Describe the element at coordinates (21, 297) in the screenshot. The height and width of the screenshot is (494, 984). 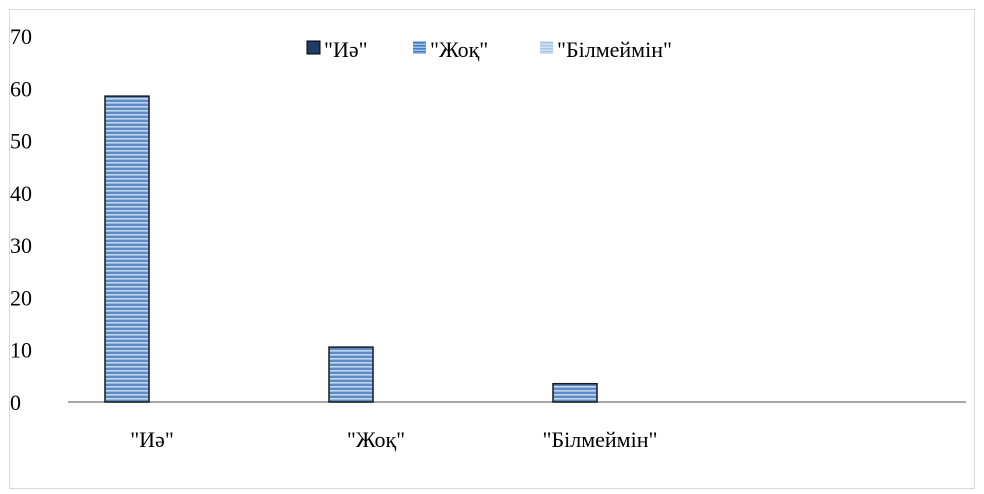
I see `y-tick-label: 20` at that location.